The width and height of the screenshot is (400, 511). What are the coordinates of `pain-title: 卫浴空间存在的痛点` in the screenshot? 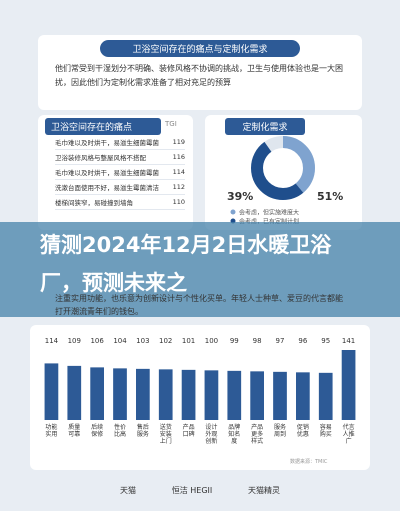 It's located at (103, 126).